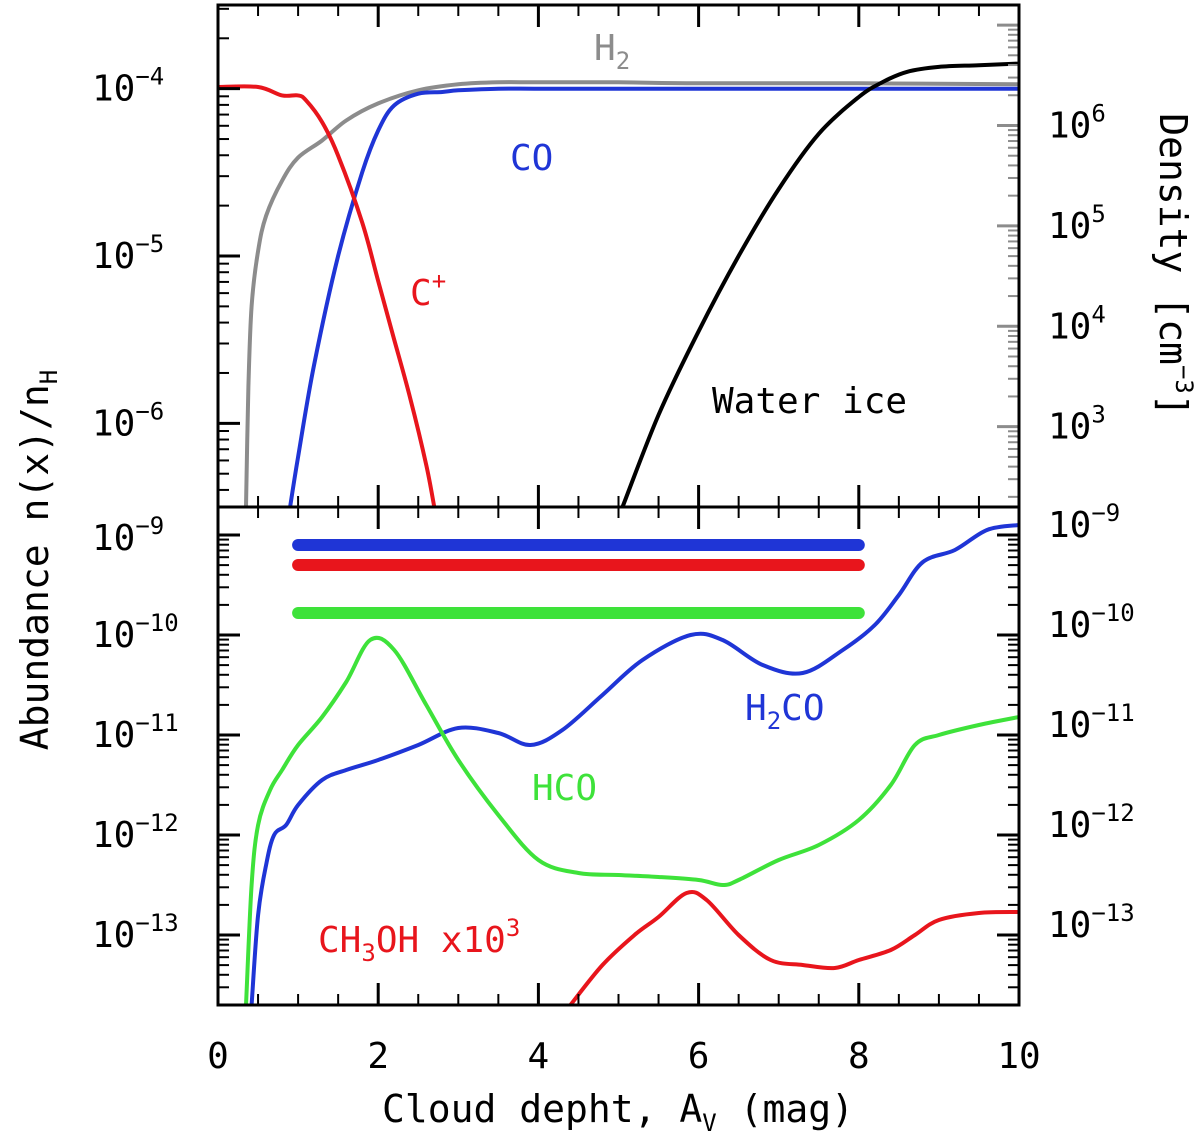  Describe the element at coordinates (564, 788) in the screenshot. I see `label-hco: HCO` at that location.